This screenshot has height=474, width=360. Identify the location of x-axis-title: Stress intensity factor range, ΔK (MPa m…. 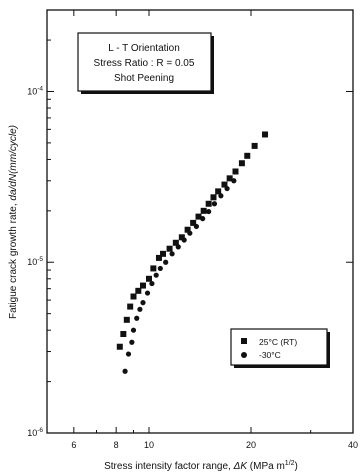
(201, 466).